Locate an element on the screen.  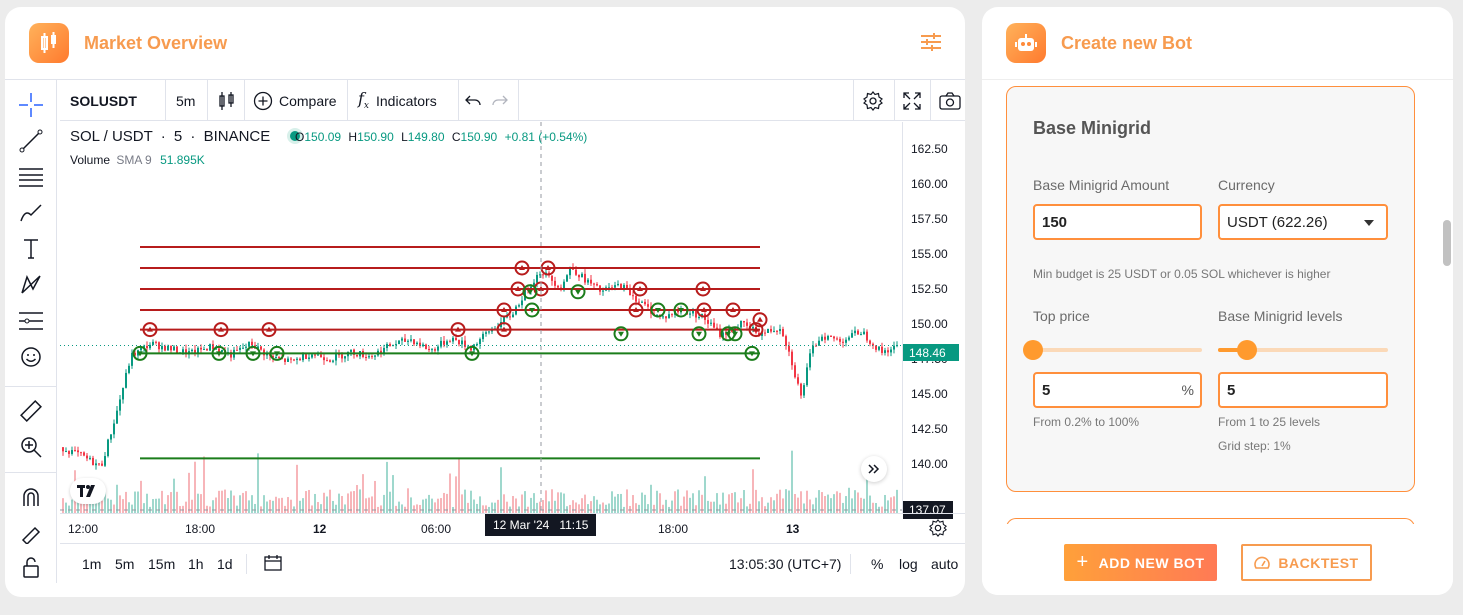
backtest-button: BACKTEST is located at coordinates (1306, 562).